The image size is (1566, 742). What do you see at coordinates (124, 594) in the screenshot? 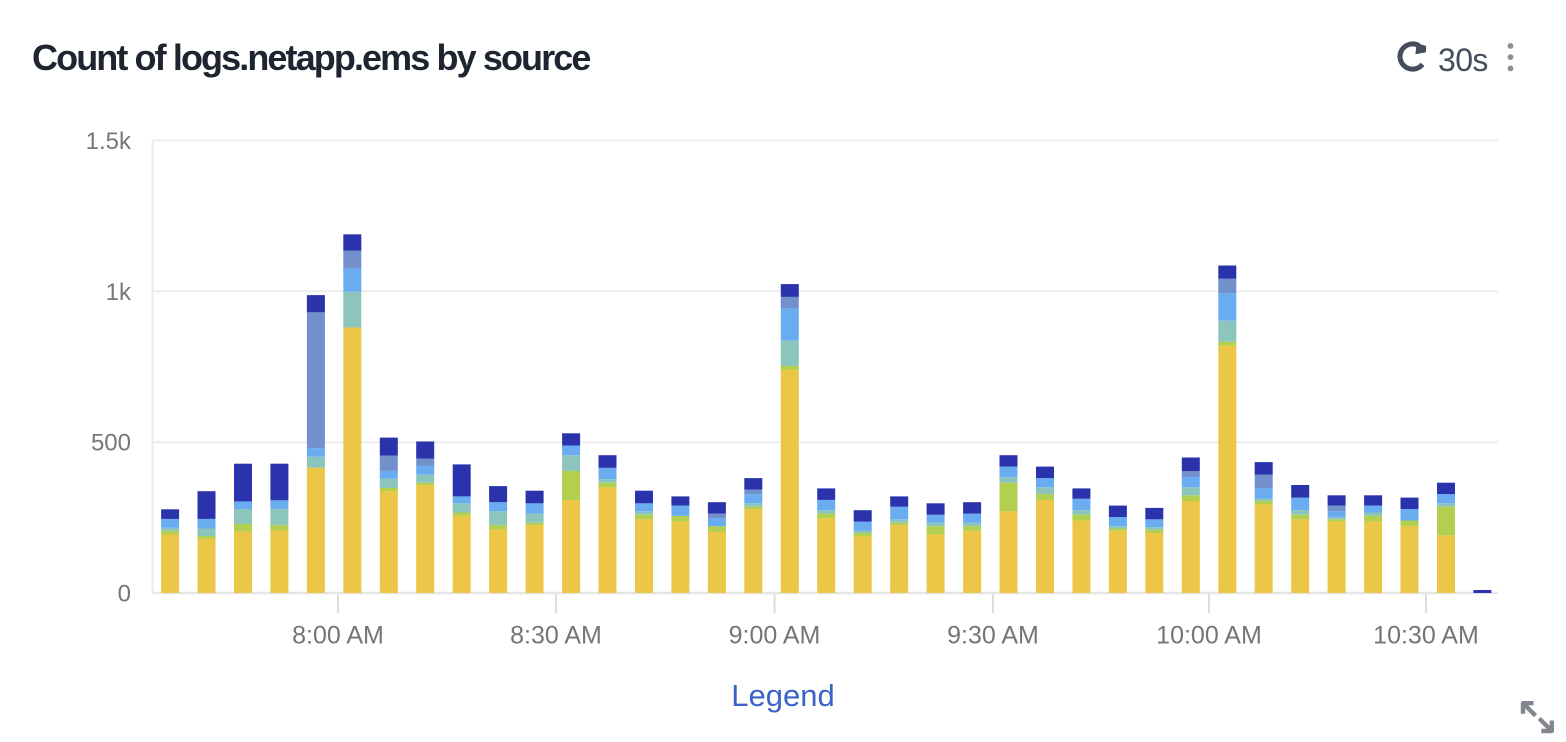
I see `svg-text: 0` at bounding box center [124, 594].